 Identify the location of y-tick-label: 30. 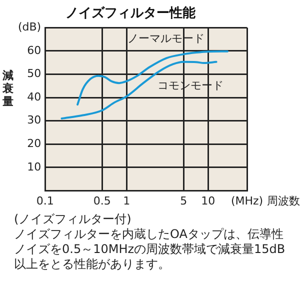
(34, 120).